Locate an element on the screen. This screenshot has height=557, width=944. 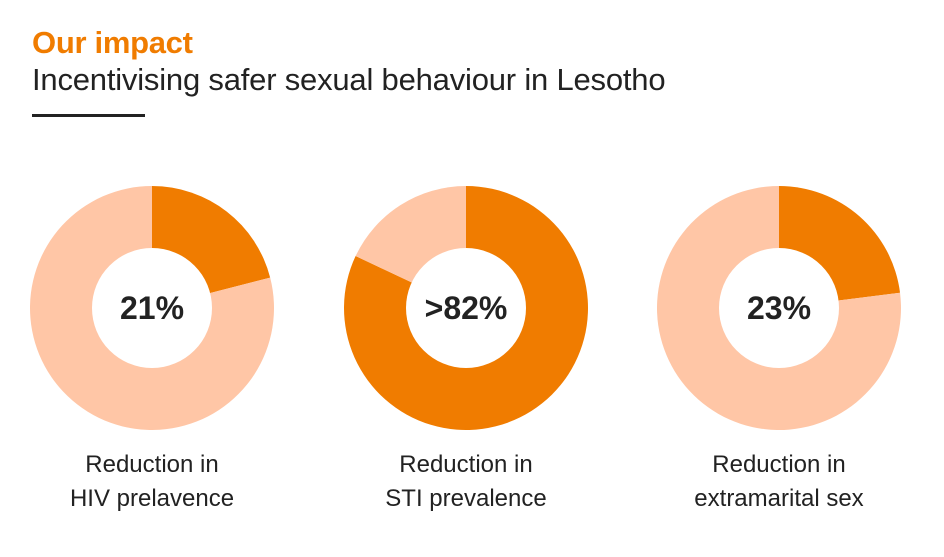
chart-caption-extramarital: Reduction in extramarital sex is located at coordinates (779, 482).